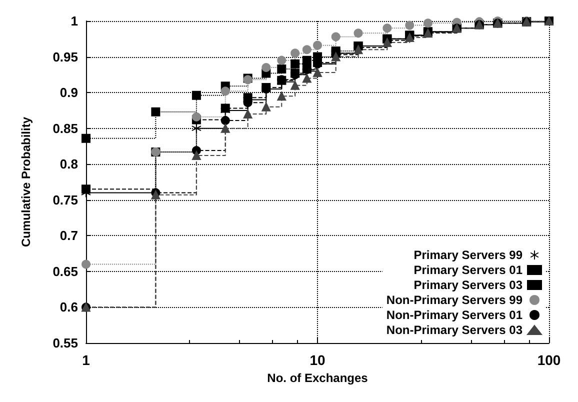 The width and height of the screenshot is (578, 402). Describe the element at coordinates (65, 56) in the screenshot. I see `y-tick-label: 0.95` at that location.